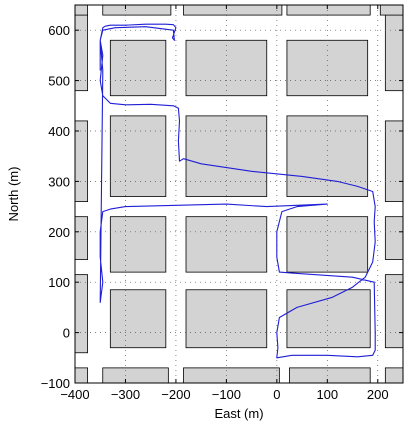 Image resolution: width=413 pixels, height=425 pixels. I want to click on y-tick-label: −100, so click(55, 383).